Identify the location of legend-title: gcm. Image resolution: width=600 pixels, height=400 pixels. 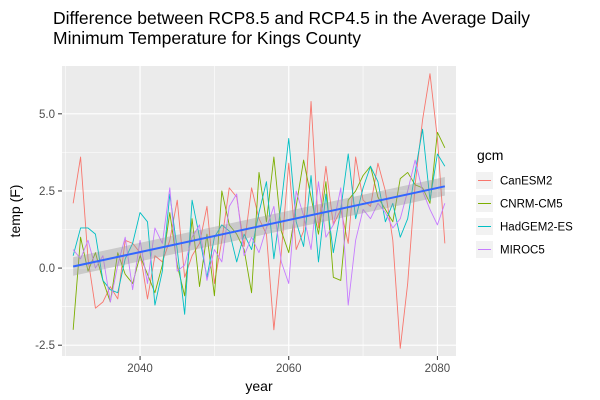
(490, 155).